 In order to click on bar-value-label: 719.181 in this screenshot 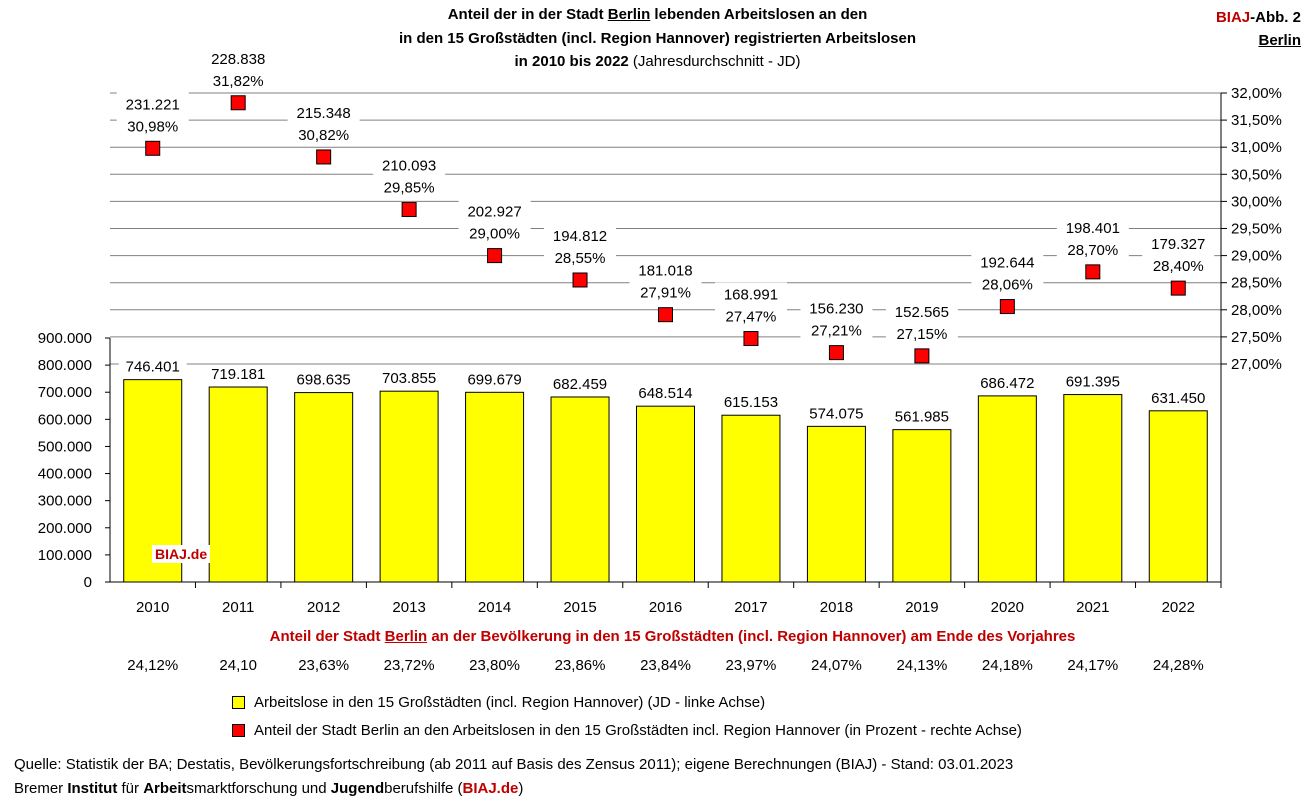, I will do `click(238, 374)`.